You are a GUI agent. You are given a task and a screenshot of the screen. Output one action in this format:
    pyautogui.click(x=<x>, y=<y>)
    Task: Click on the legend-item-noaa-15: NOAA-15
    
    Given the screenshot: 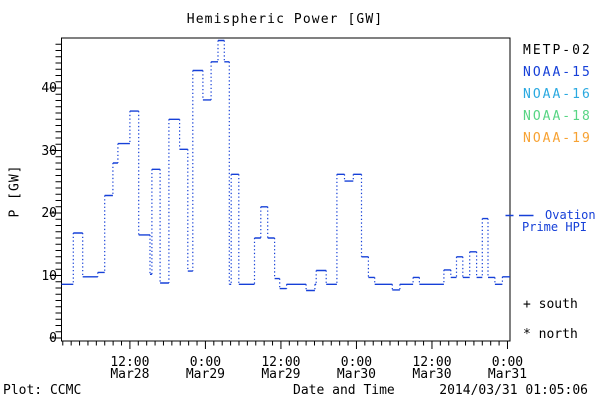 What is the action you would take?
    pyautogui.click(x=557, y=72)
    